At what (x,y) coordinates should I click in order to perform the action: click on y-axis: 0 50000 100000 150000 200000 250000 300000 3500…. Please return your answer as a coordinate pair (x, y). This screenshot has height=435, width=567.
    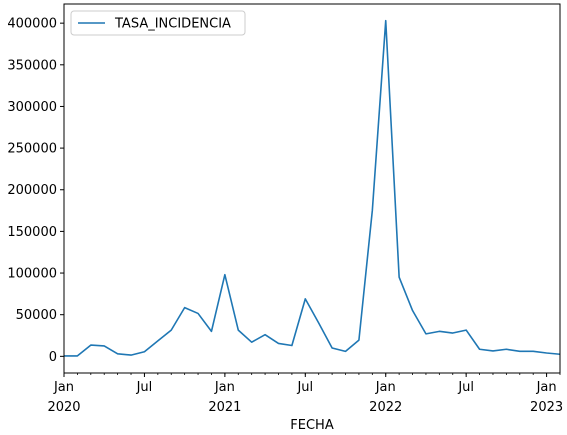
    Looking at the image, I should click on (35, 191).